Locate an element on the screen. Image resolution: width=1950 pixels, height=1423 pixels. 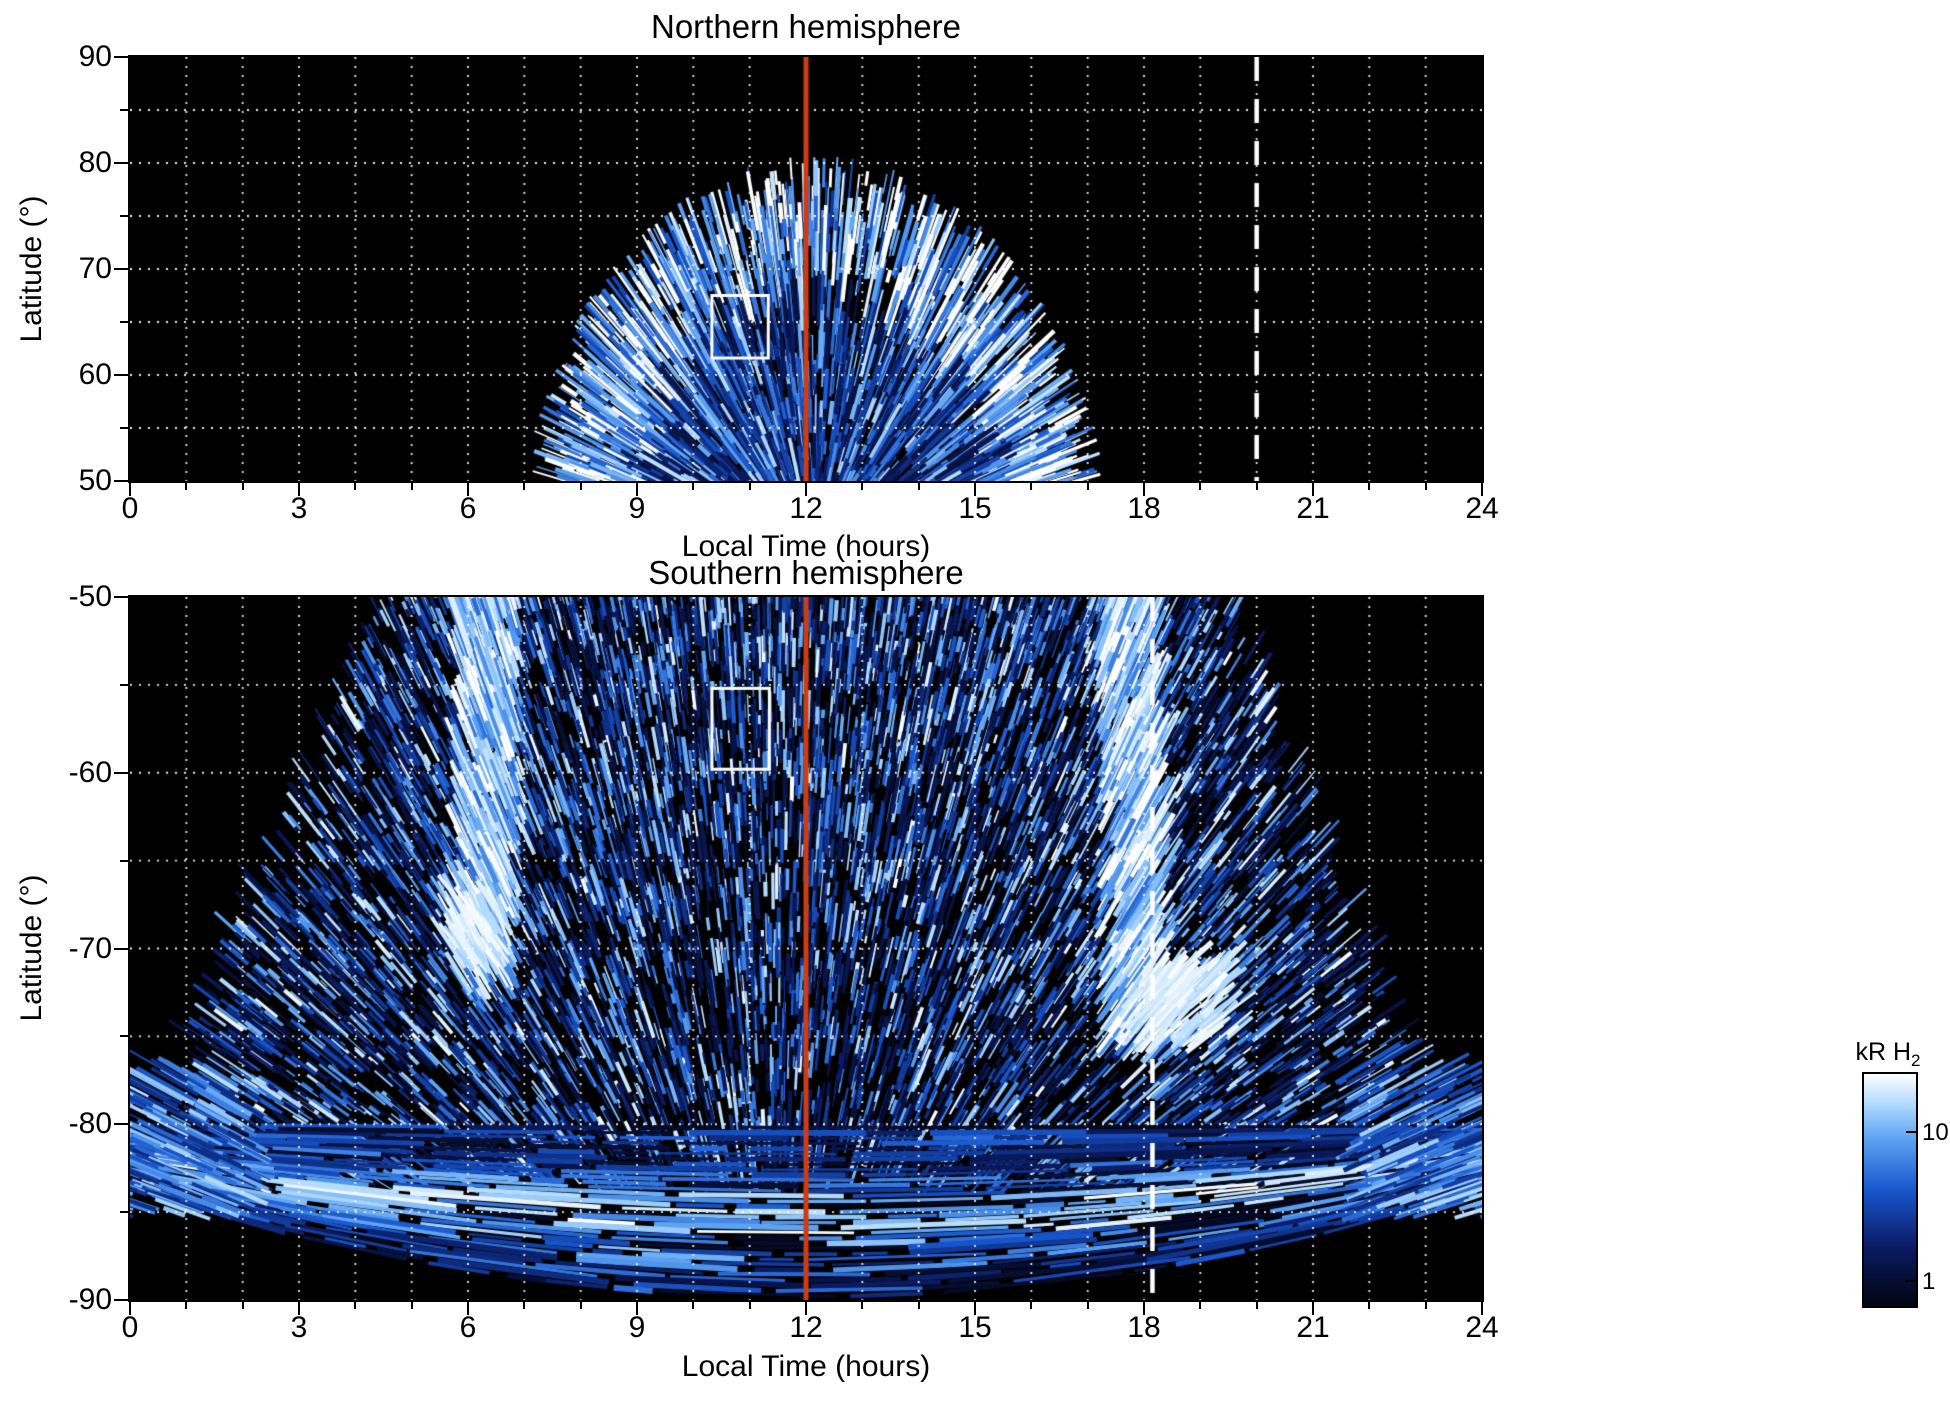
y-tick-label: -90 is located at coordinates (90, 1299).